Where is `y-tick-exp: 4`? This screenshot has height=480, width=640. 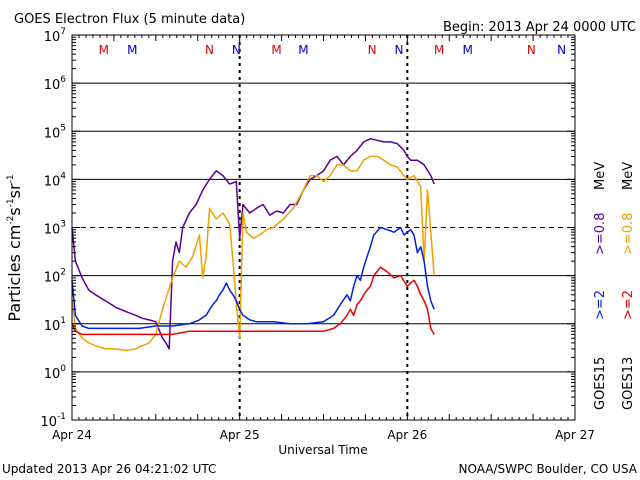
y-tick-exp: 4 is located at coordinates (63, 176).